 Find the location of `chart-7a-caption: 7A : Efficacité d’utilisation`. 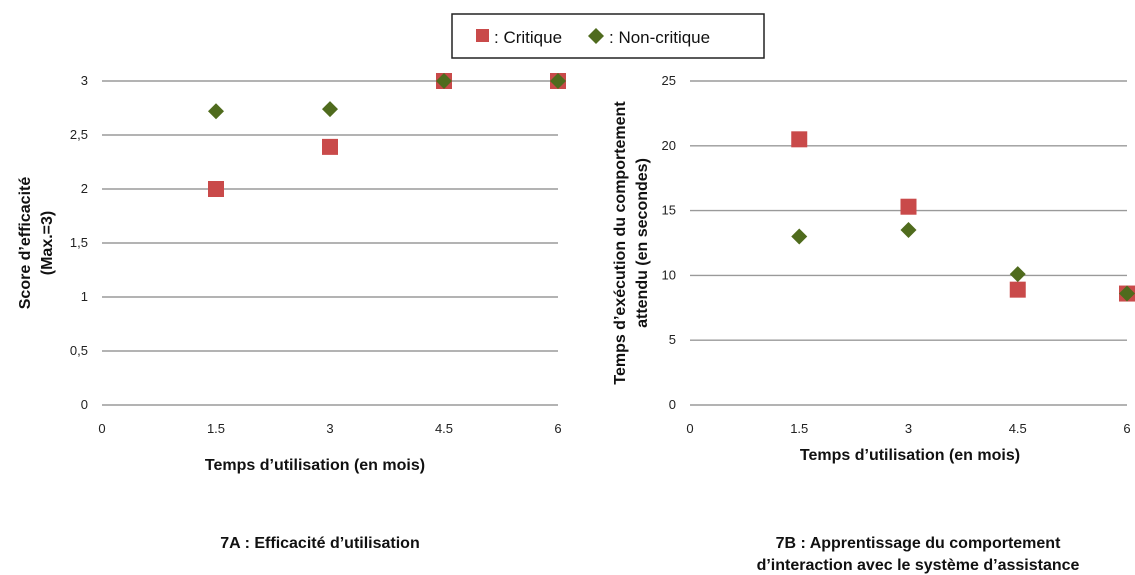

chart-7a-caption: 7A : Efficacité d’utilisation is located at coordinates (319, 543).